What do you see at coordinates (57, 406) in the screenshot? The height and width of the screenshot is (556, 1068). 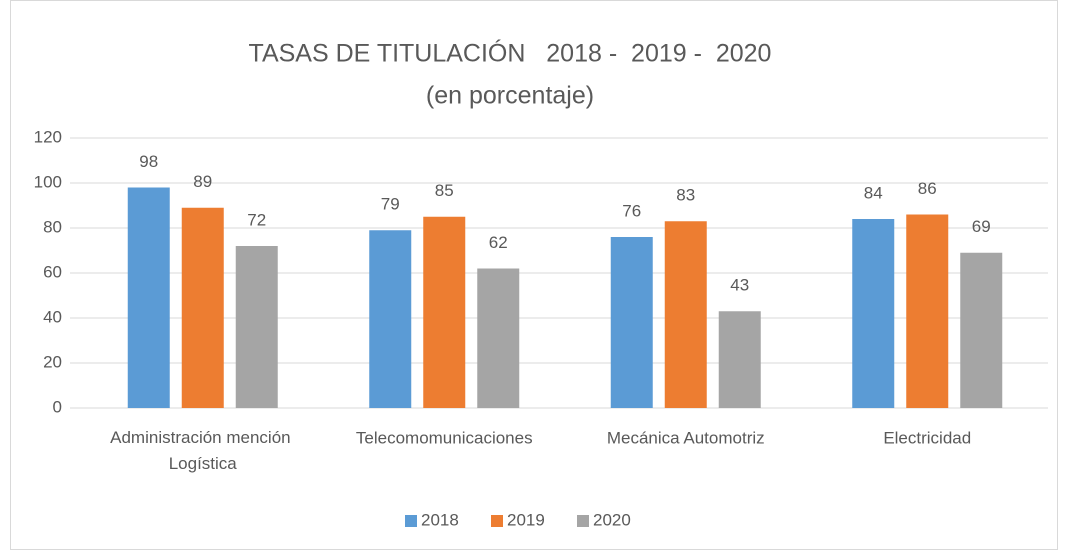 I see `y-tick-label: 0` at bounding box center [57, 406].